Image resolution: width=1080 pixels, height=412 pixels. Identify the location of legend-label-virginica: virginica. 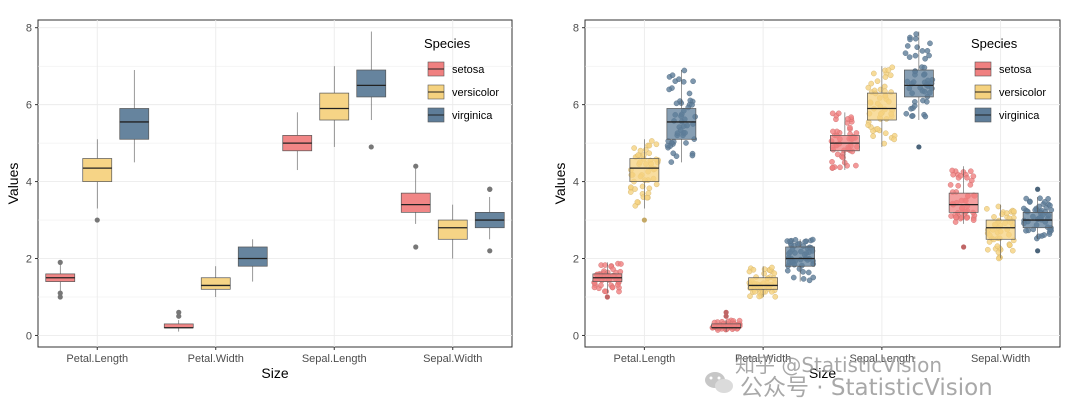
(472, 116).